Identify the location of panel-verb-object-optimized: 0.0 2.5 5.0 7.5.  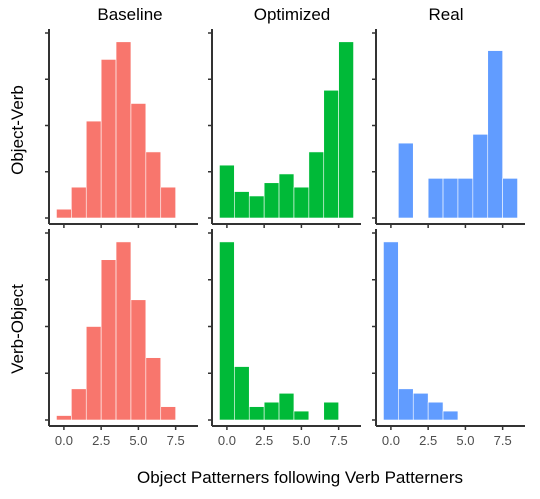
(284, 338).